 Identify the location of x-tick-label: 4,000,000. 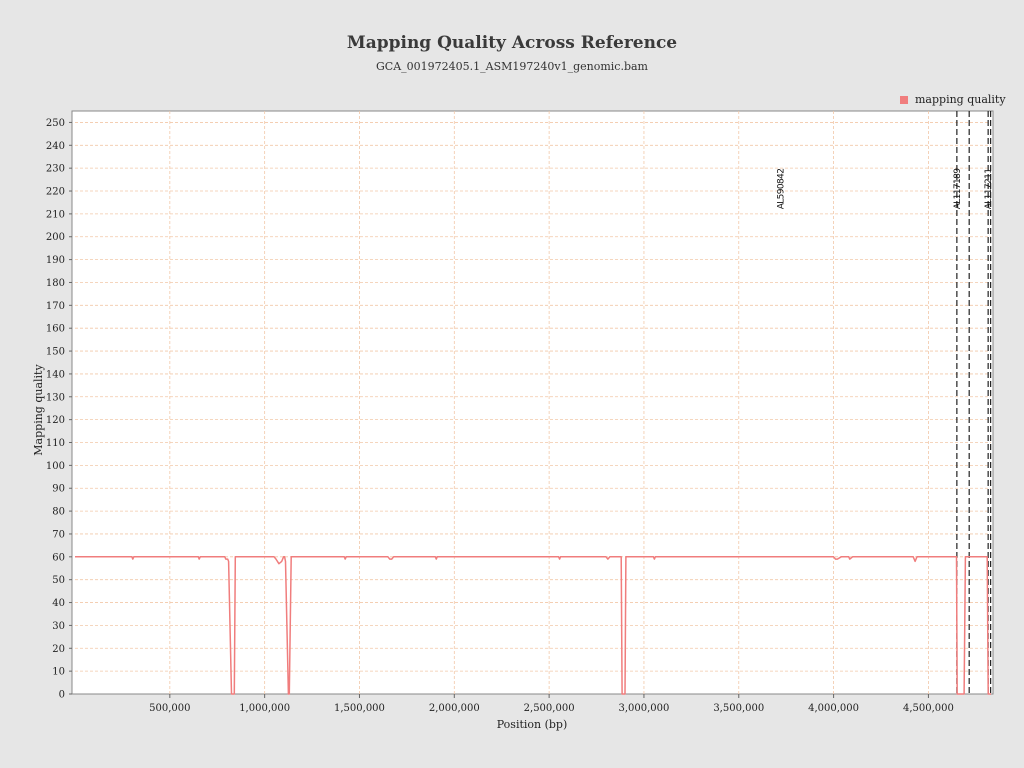
(833, 708).